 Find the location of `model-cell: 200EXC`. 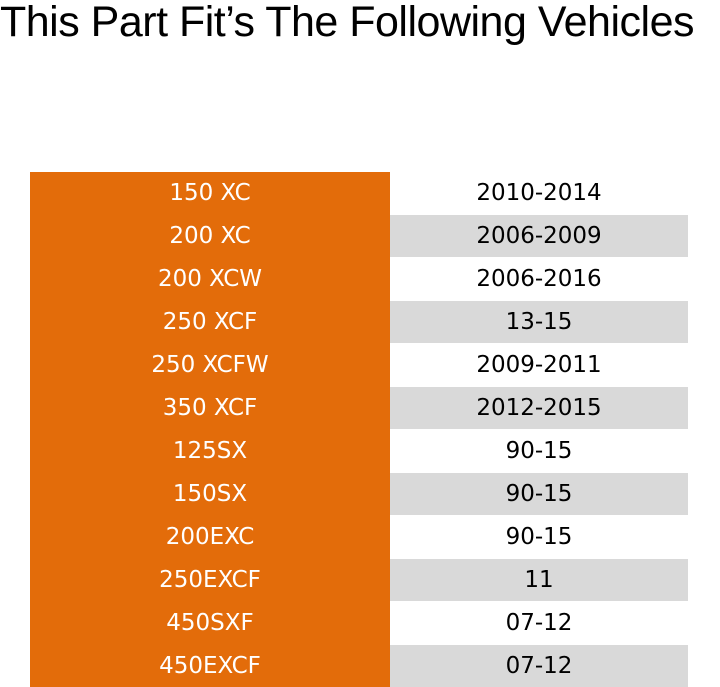

model-cell: 200EXC is located at coordinates (210, 537).